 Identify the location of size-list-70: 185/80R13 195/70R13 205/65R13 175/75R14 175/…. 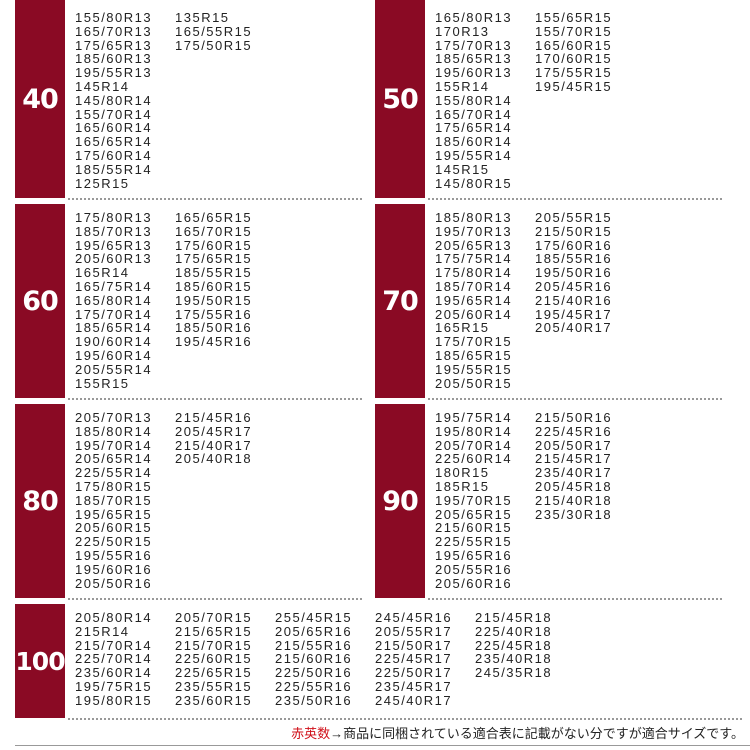
(535, 300).